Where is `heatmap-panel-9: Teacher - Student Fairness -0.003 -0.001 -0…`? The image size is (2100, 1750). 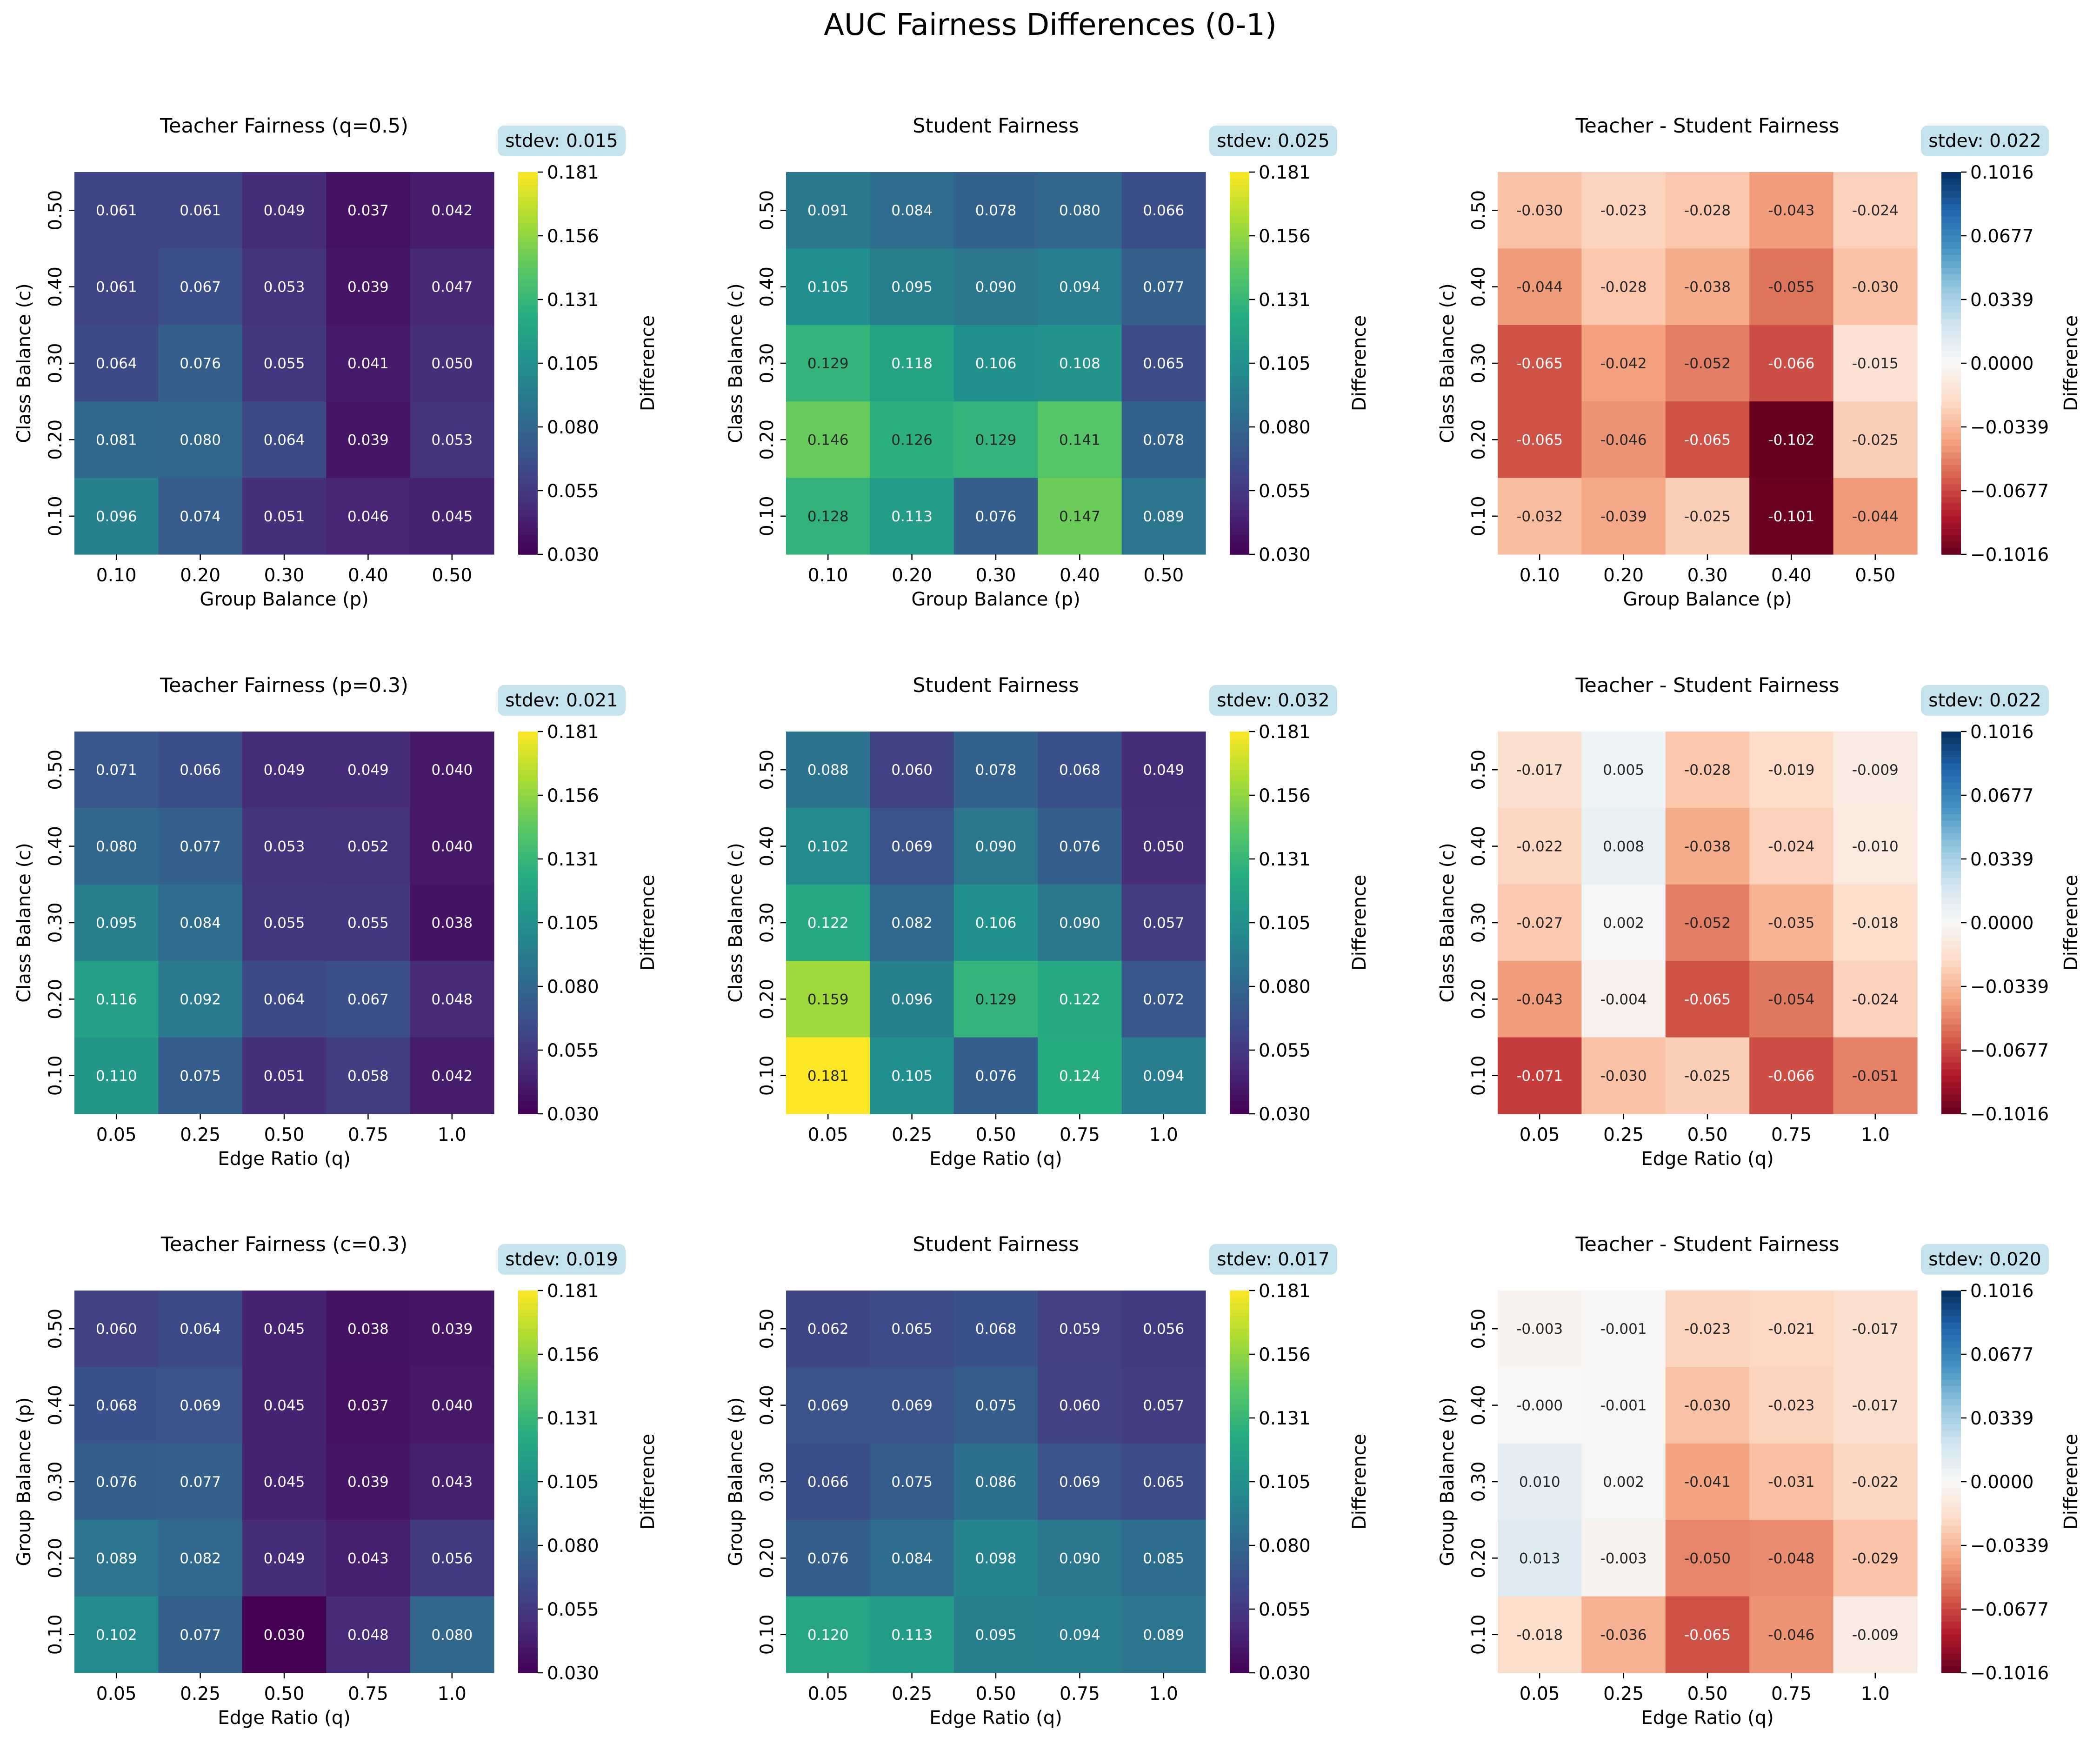 heatmap-panel-9: Teacher - Student Fairness -0.003 -0.001 -0… is located at coordinates (1759, 1481).